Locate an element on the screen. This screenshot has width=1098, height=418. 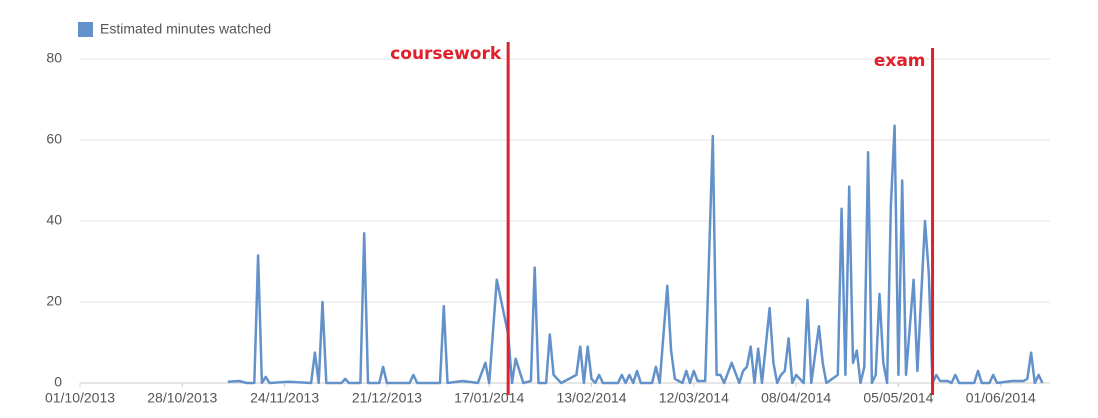
x-tick-label: 08/04/2014 is located at coordinates (796, 398).